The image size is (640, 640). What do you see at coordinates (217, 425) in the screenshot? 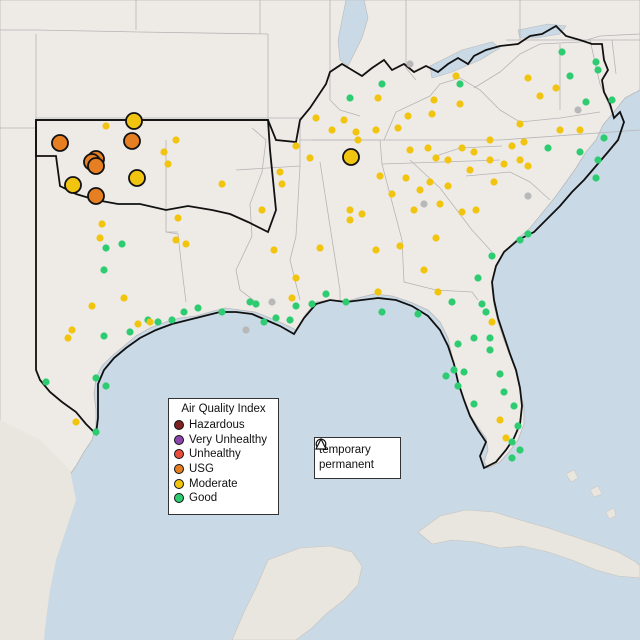
I see `aqi-label-hazardous: Hazardous` at bounding box center [217, 425].